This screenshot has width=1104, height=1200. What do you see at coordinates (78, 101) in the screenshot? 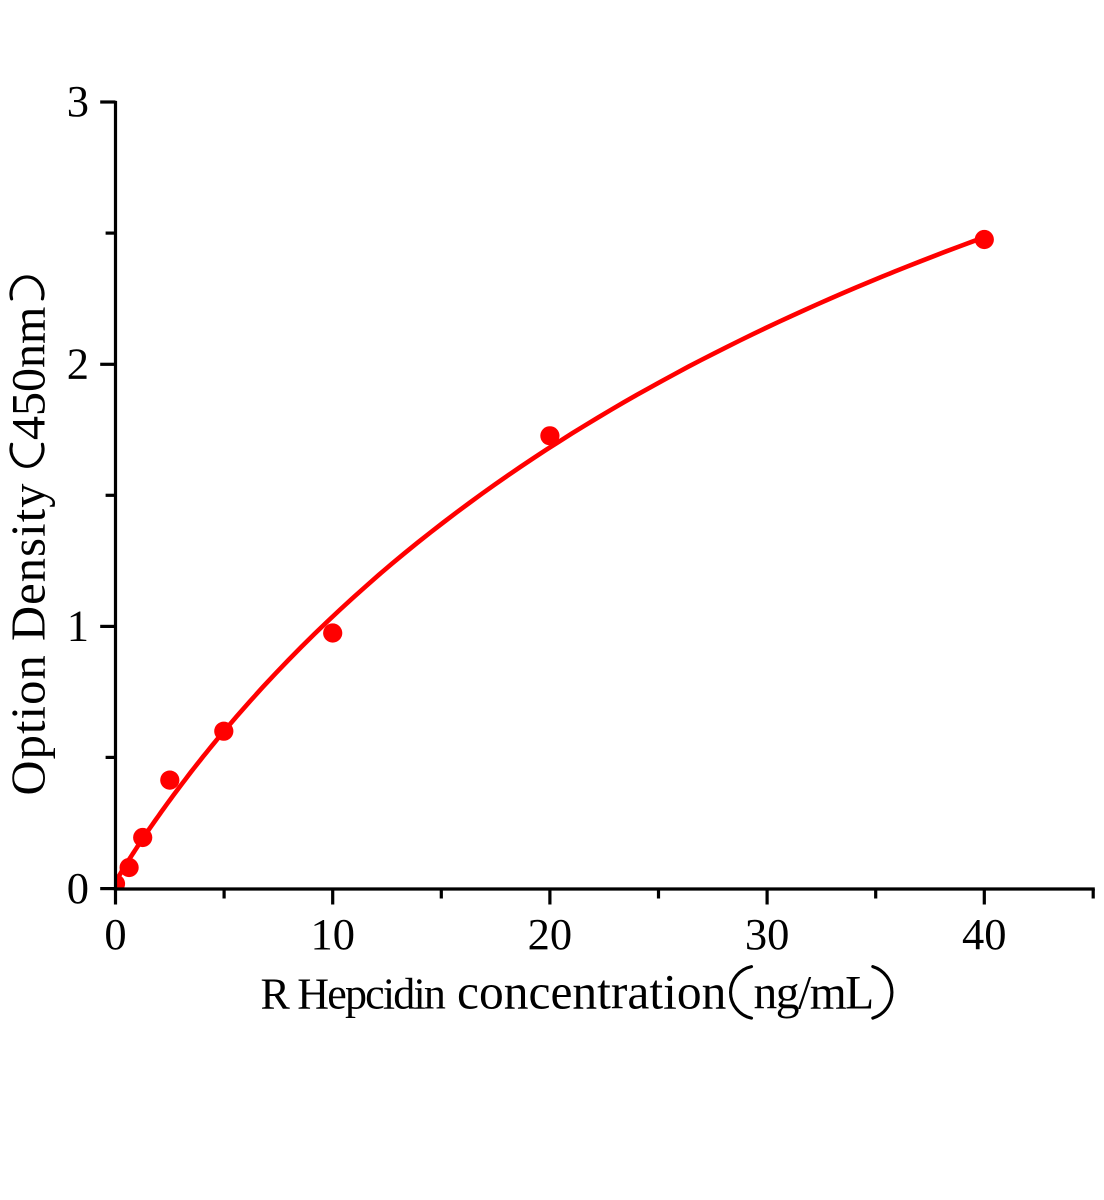
I see `svg-text: 3` at bounding box center [78, 101].